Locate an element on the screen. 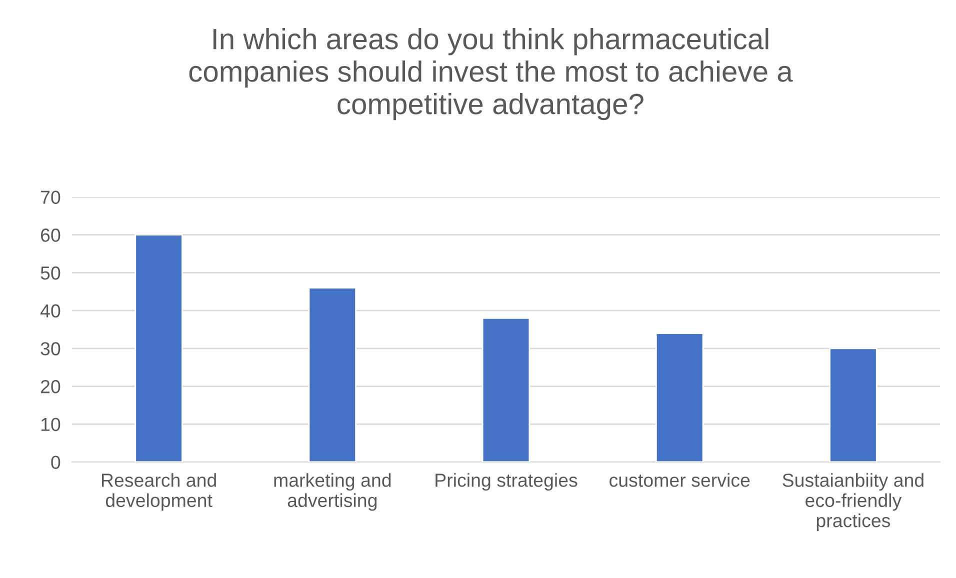 Image resolution: width=956 pixels, height=578 pixels. y-tick-label: 70 is located at coordinates (50, 197).